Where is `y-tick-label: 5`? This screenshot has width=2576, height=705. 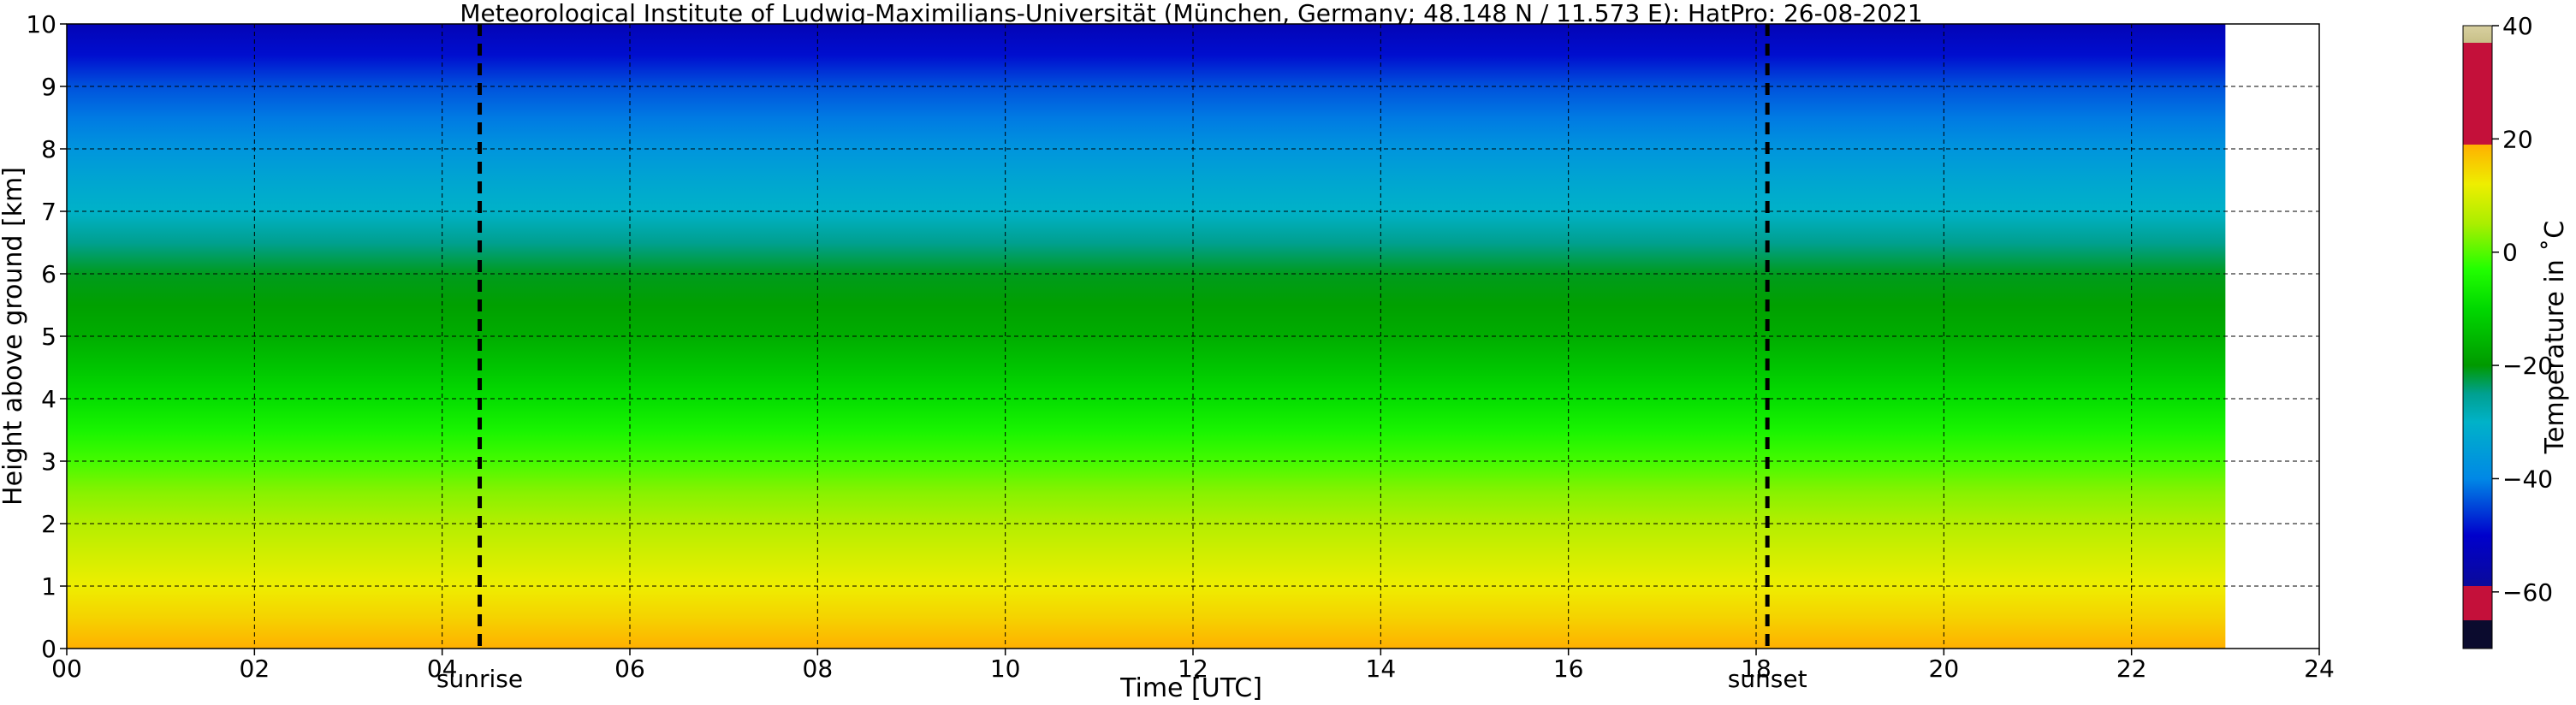 y-tick-label: 5 is located at coordinates (48, 337).